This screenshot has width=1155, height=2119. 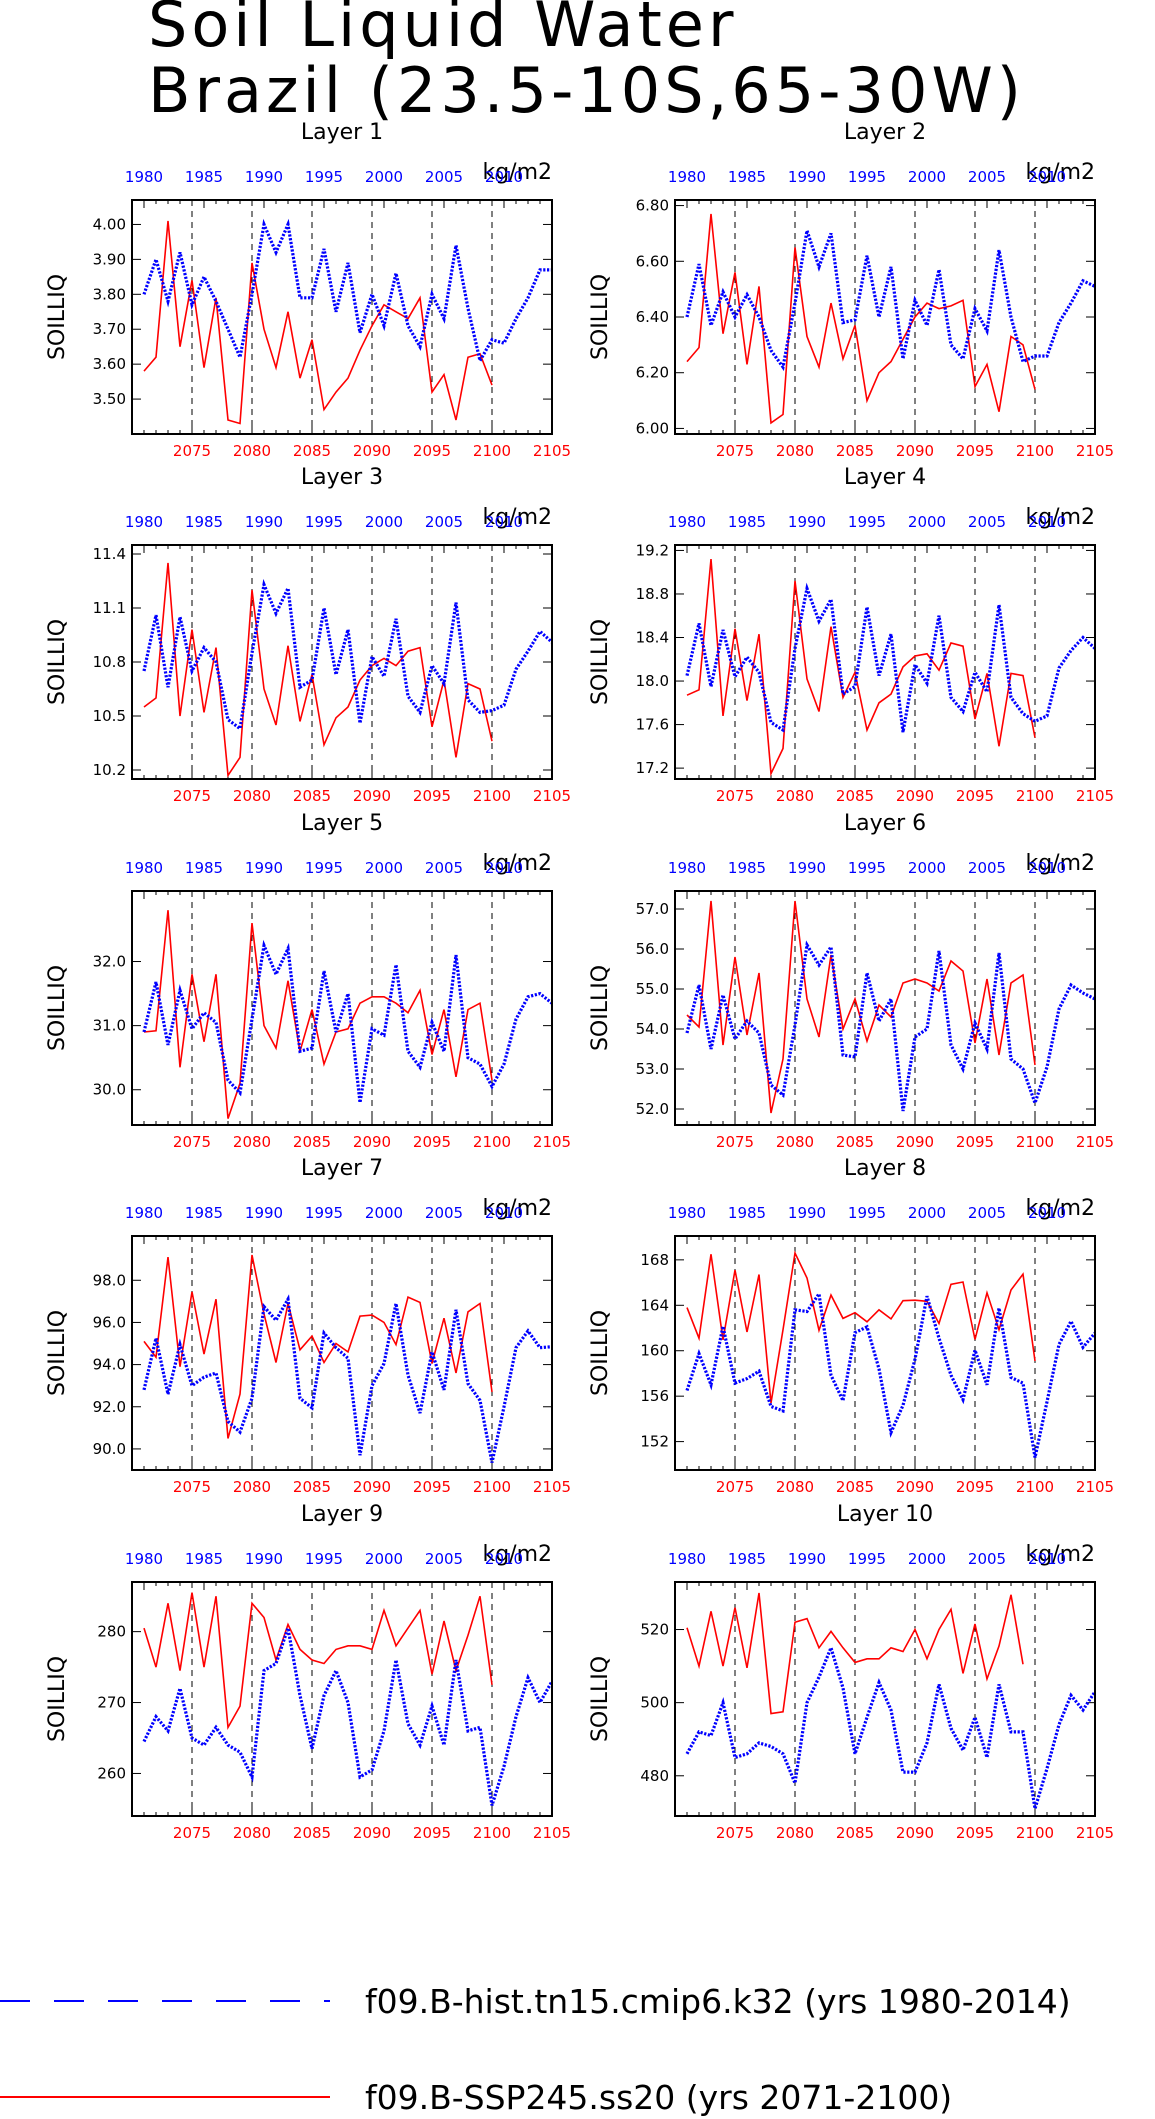 What do you see at coordinates (342, 823) in the screenshot?
I see `panel-title: Layer 5` at bounding box center [342, 823].